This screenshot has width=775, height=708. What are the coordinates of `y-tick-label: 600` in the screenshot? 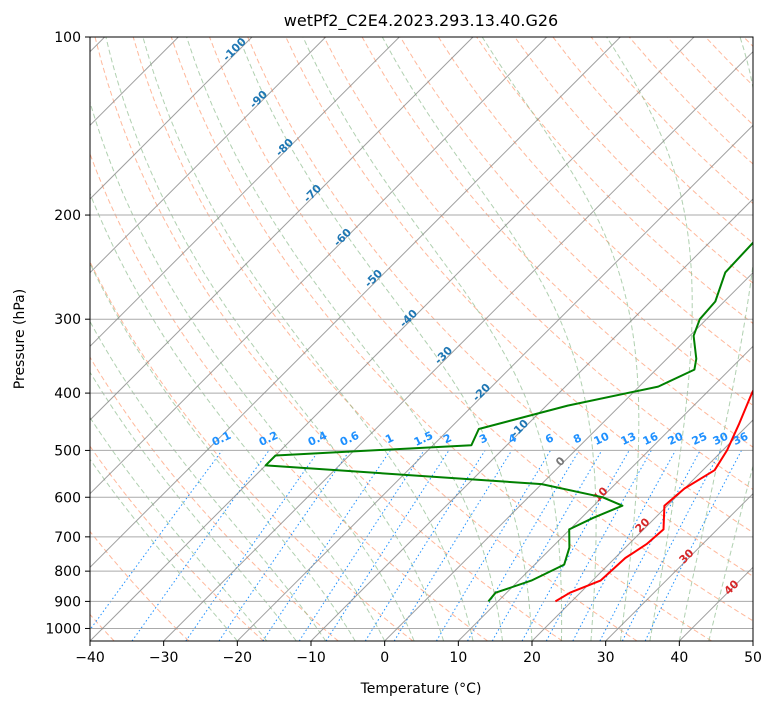 It's located at (67, 498).